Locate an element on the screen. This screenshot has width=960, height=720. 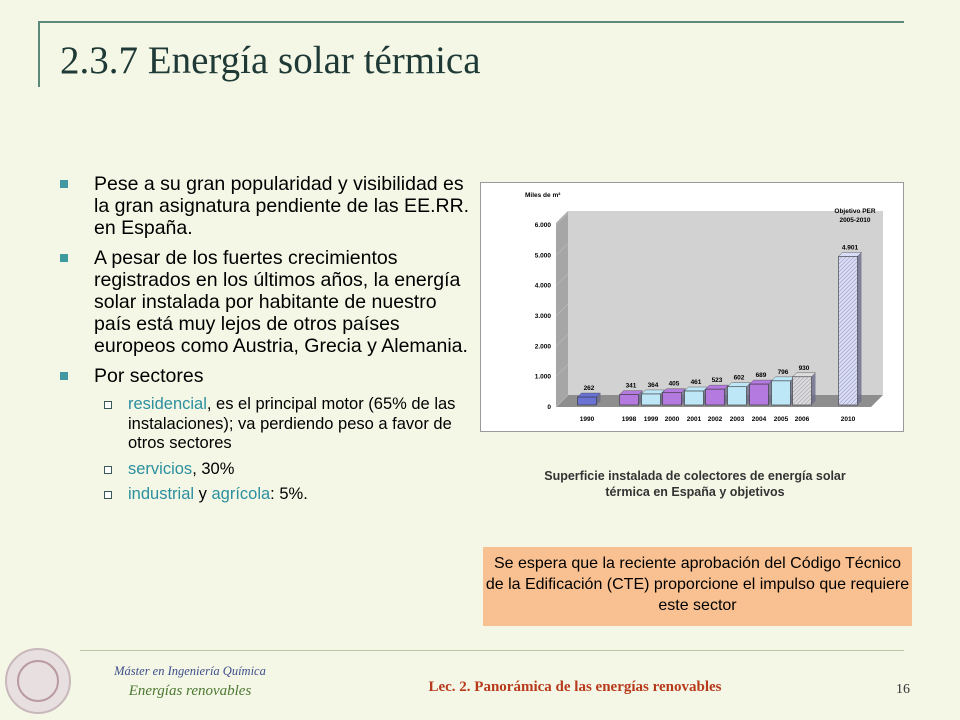
page-number: 16 is located at coordinates (903, 689).